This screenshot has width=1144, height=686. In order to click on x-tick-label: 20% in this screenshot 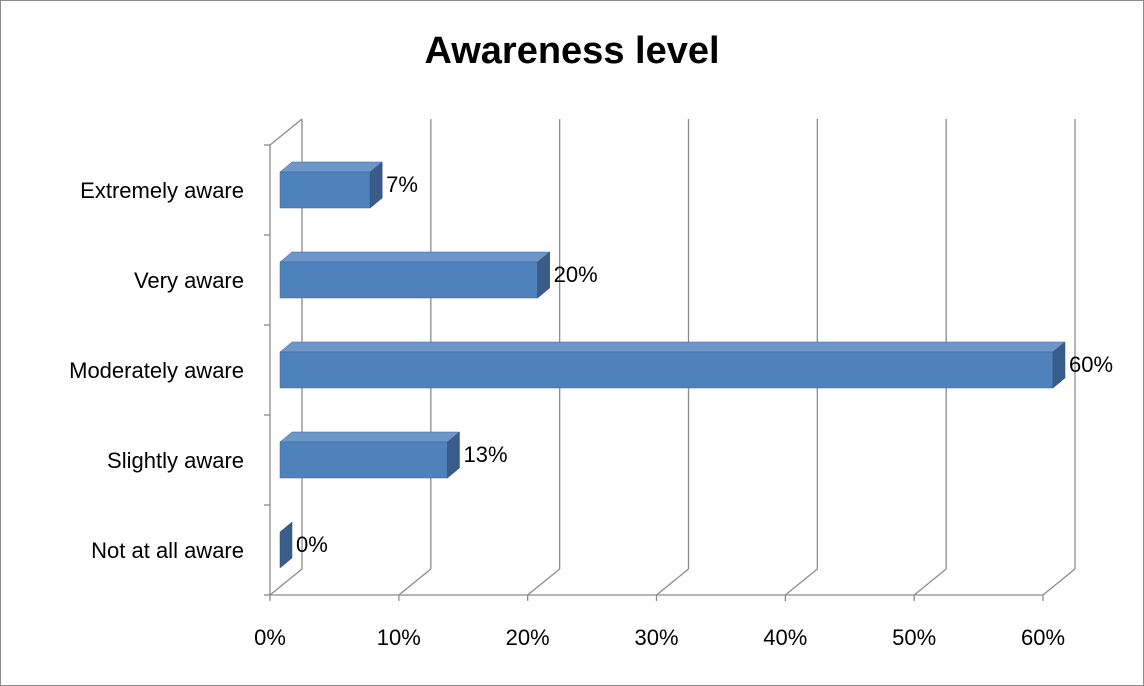, I will do `click(528, 637)`.